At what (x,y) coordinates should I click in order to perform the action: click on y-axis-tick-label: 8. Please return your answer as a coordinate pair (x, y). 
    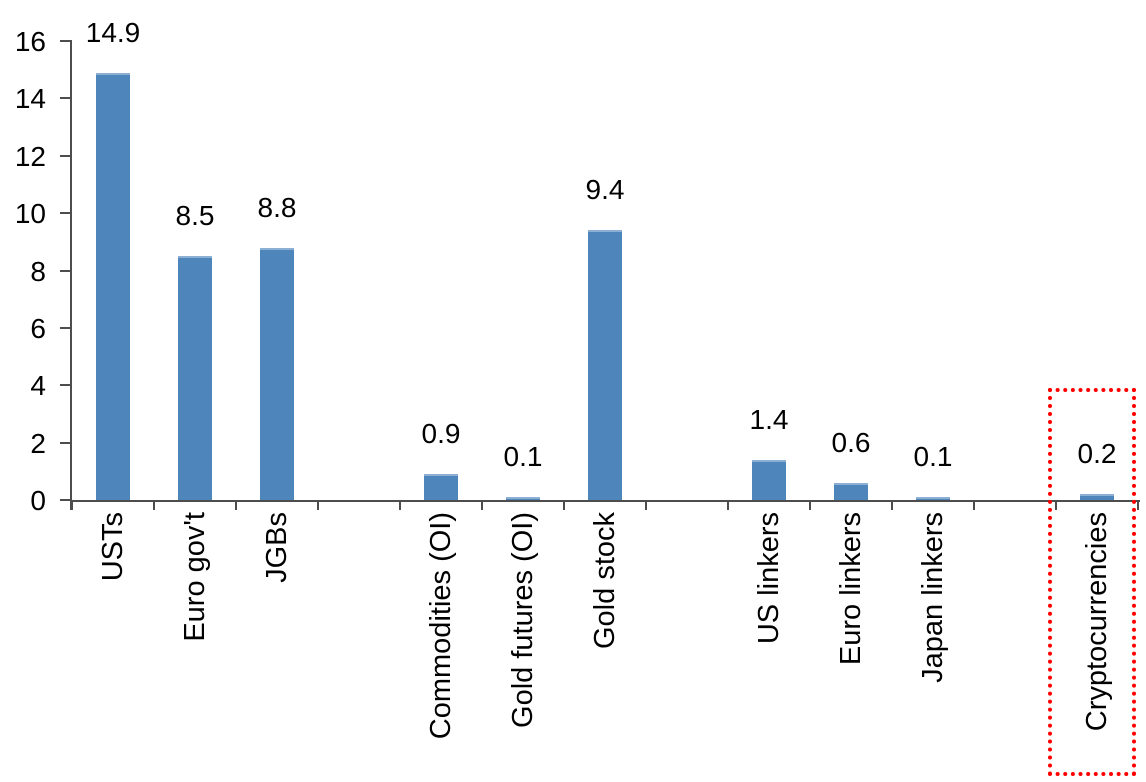
    Looking at the image, I should click on (38, 271).